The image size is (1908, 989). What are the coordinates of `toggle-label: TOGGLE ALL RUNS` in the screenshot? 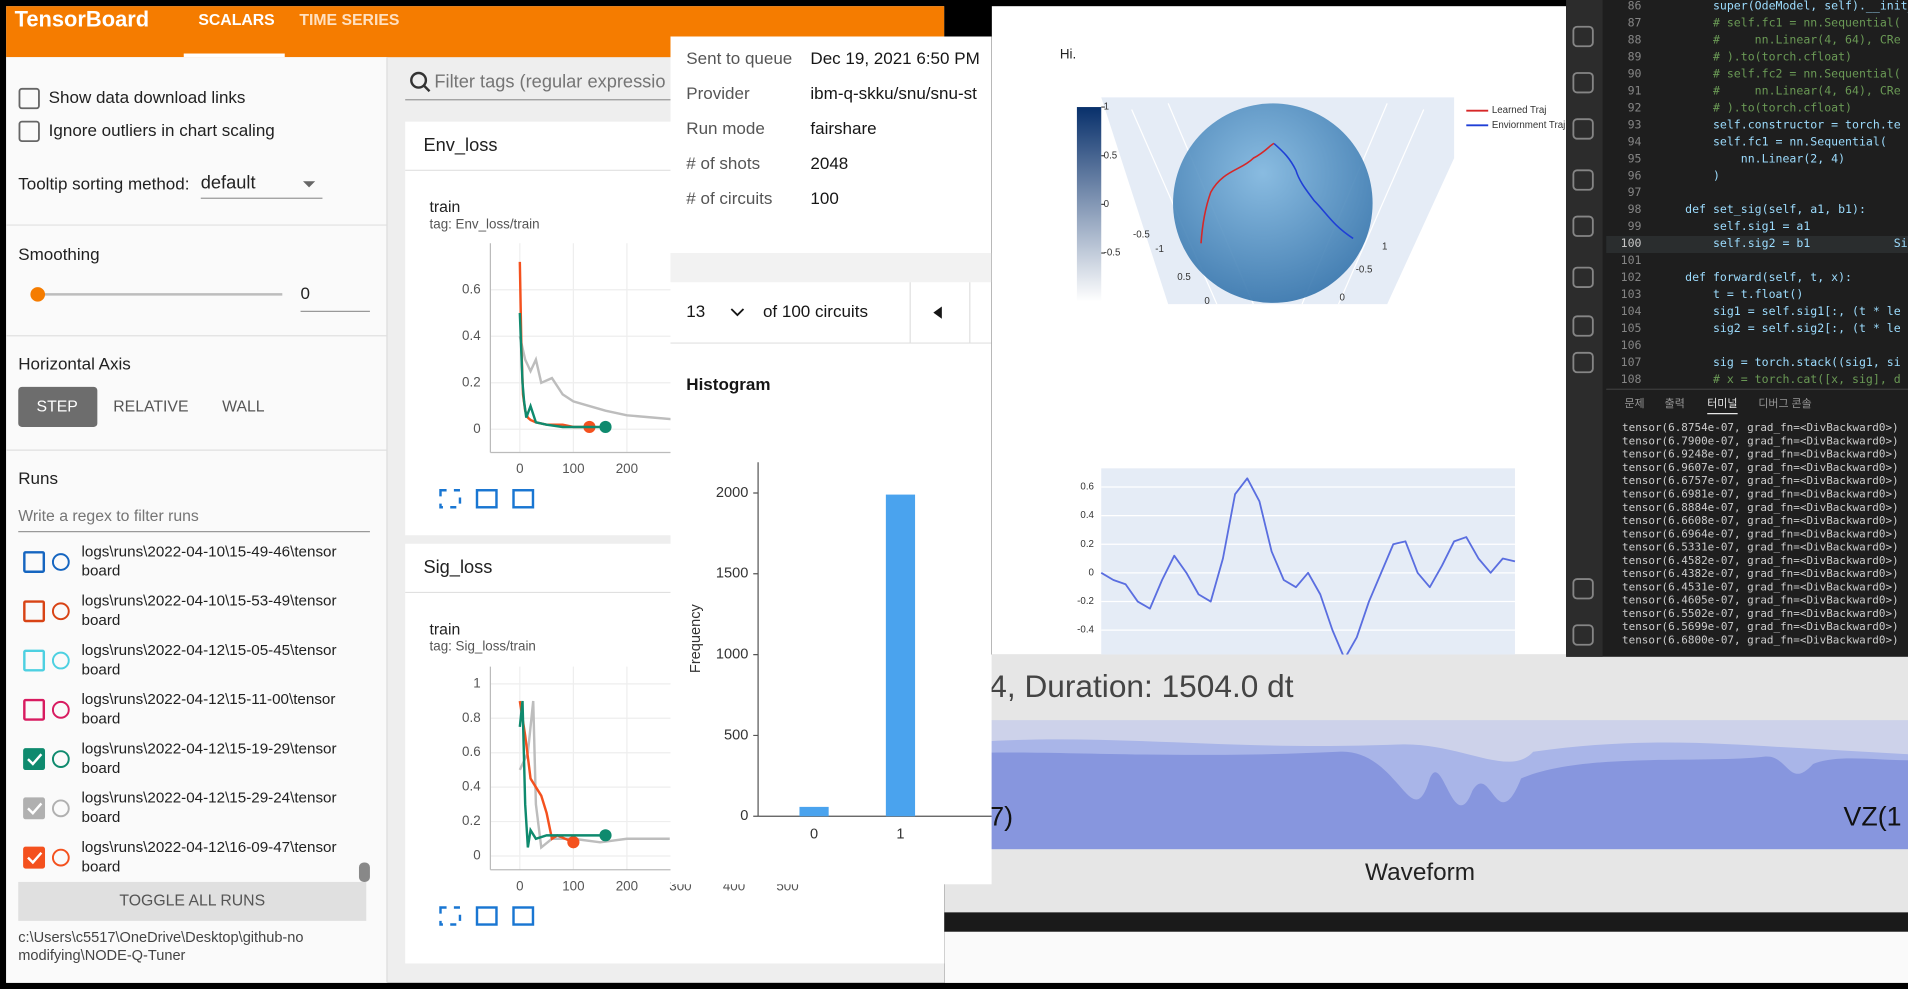 It's located at (192, 901).